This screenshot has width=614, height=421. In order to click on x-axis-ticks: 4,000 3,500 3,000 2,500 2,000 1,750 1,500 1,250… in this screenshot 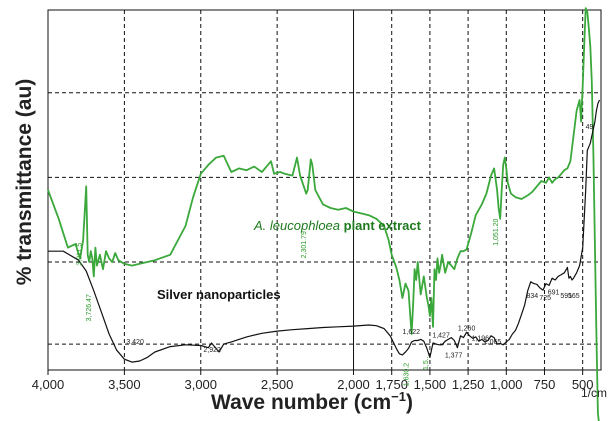, I will do `click(313, 381)`.